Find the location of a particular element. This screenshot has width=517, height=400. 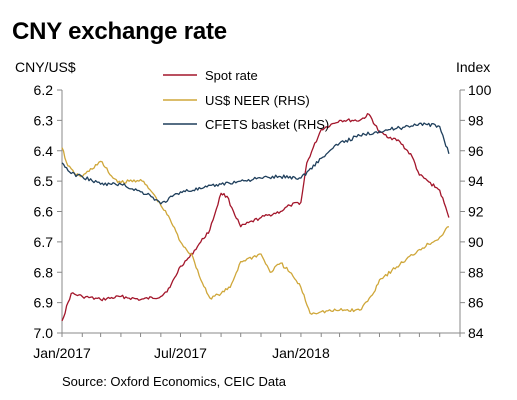

left-tick-label: 6.2 is located at coordinates (44, 90).